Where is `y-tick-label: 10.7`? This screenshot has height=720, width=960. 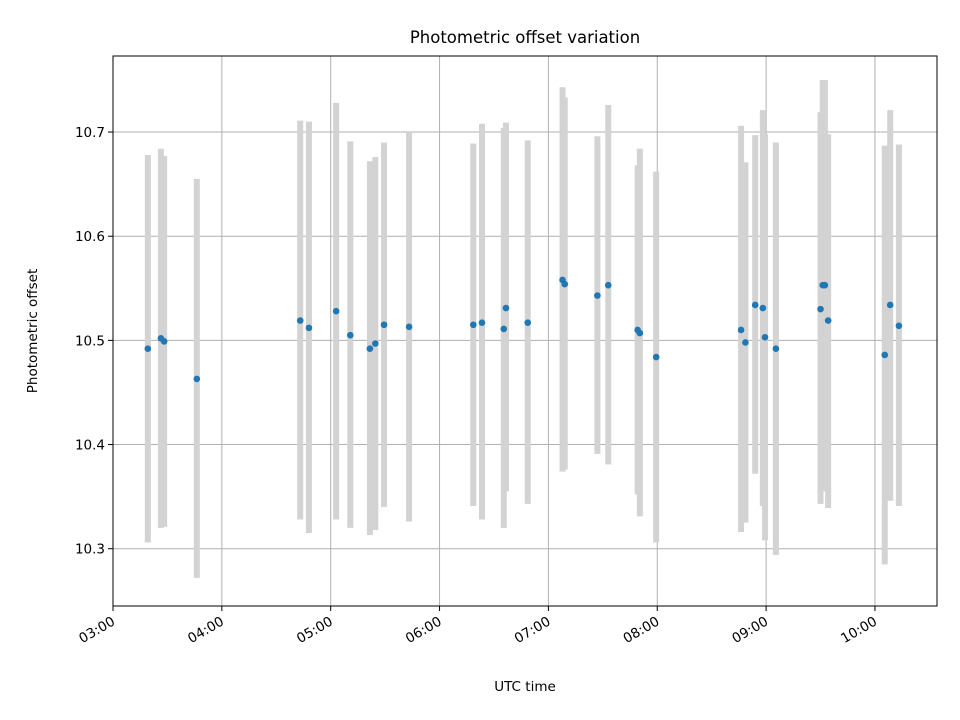
y-tick-label: 10.7 is located at coordinates (90, 133).